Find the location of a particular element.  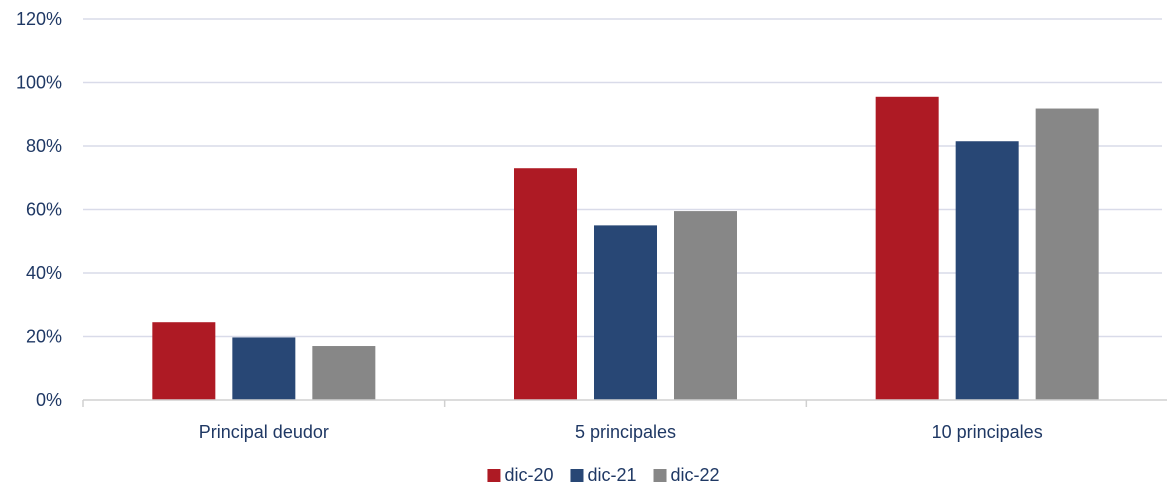

y-tick-label: 20% is located at coordinates (44, 337).